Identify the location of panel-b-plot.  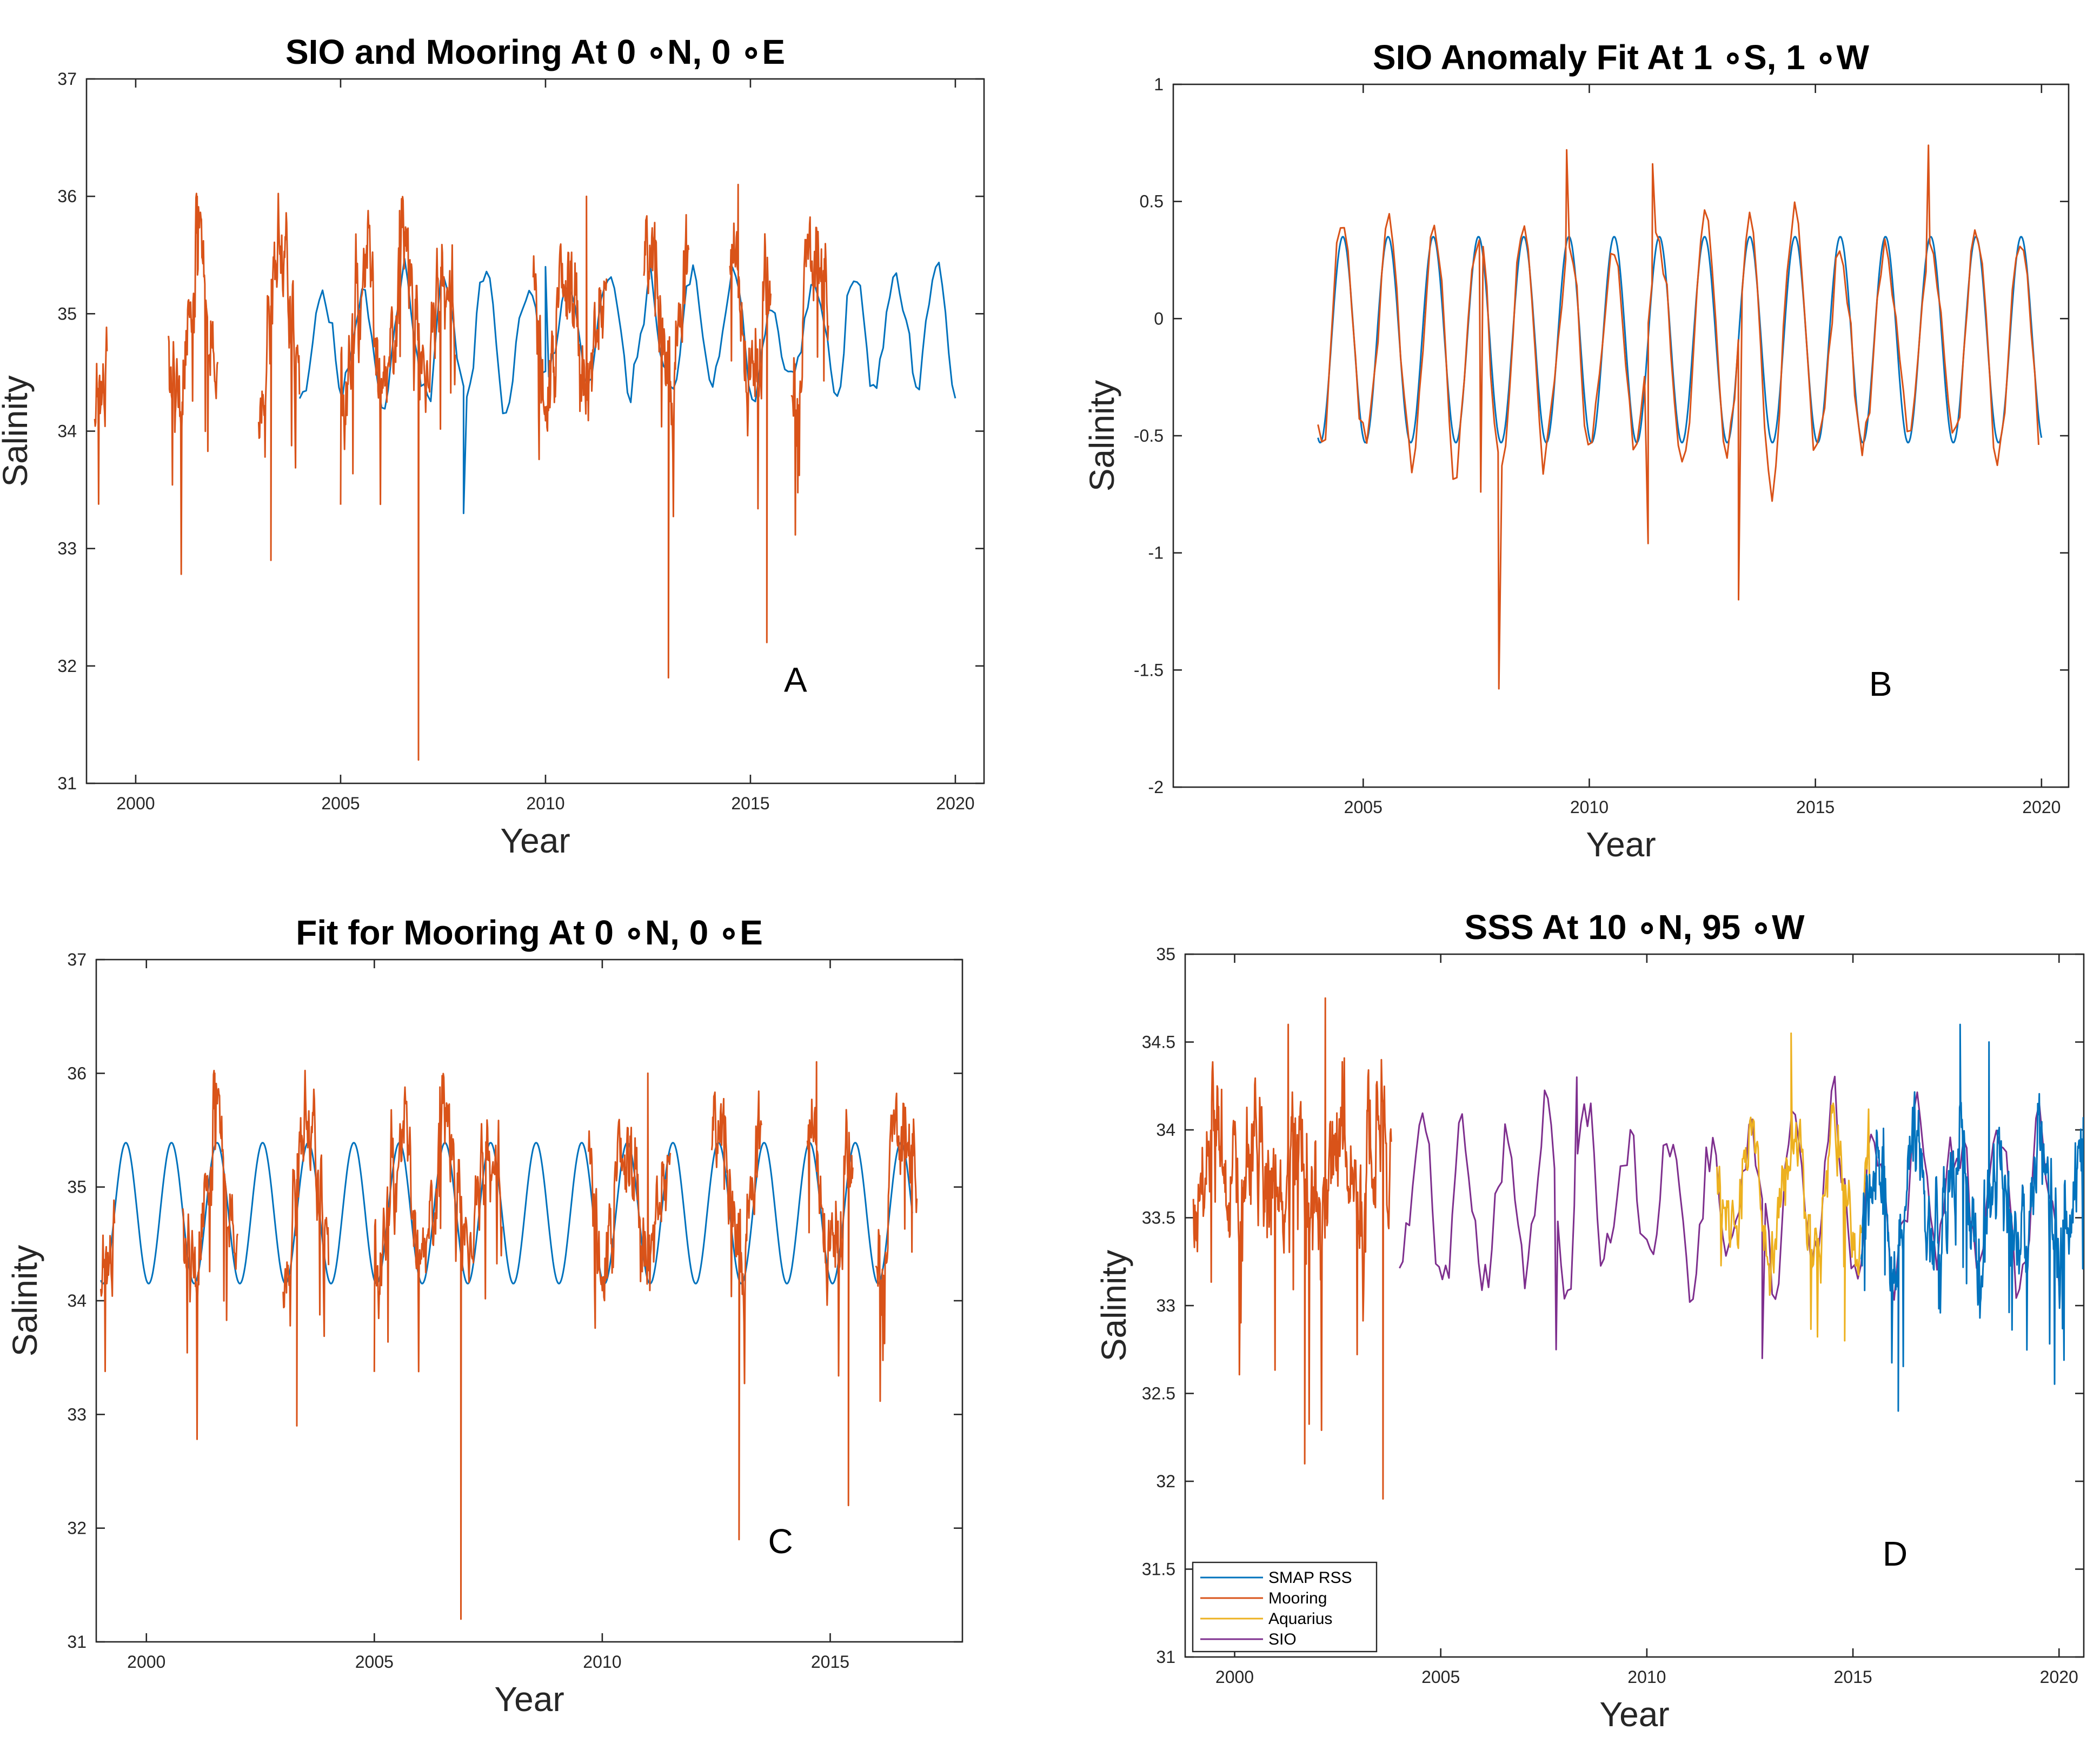
(1680, 417).